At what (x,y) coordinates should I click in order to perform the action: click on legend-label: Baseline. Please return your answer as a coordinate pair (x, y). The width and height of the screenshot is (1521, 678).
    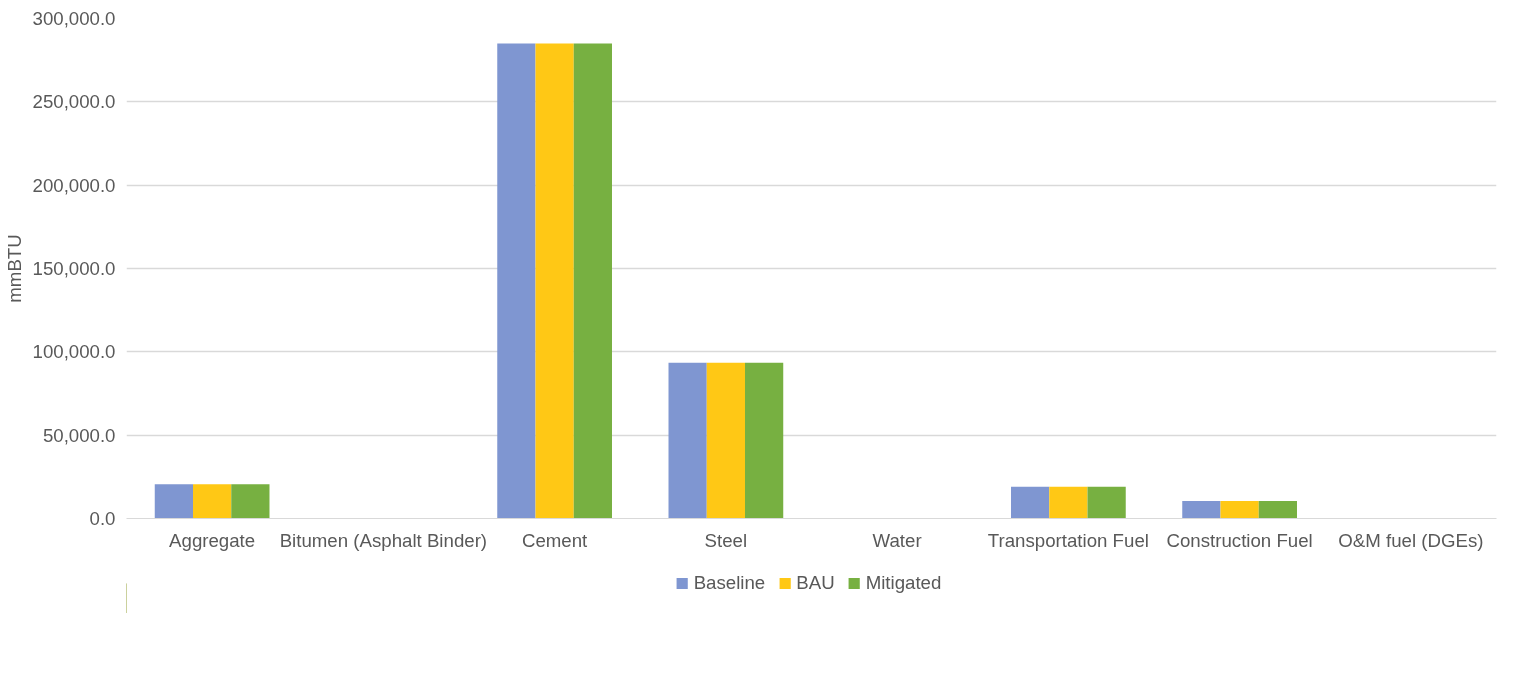
    Looking at the image, I should click on (729, 583).